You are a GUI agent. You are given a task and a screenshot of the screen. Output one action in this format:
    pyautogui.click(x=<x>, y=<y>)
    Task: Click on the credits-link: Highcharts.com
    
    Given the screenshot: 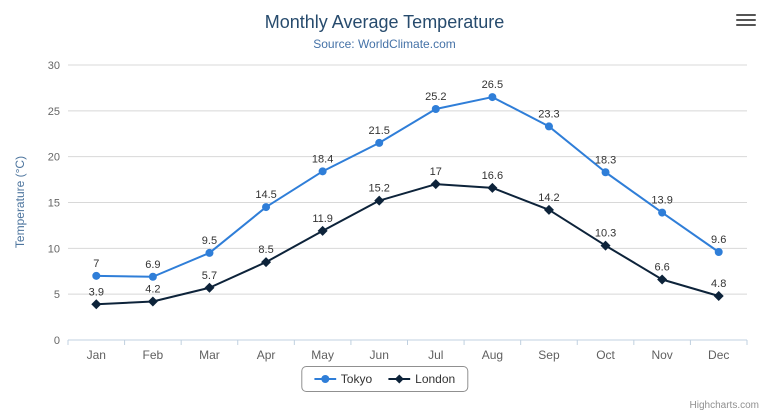 What is the action you would take?
    pyautogui.click(x=724, y=405)
    